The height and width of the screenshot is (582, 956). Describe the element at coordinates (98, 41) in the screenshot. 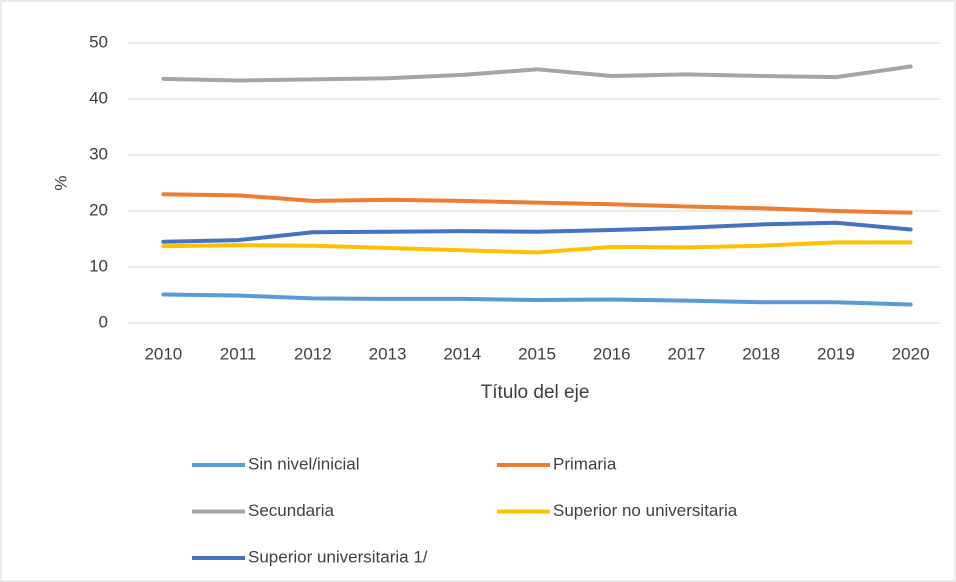

I see `y-tick-label: 50` at that location.